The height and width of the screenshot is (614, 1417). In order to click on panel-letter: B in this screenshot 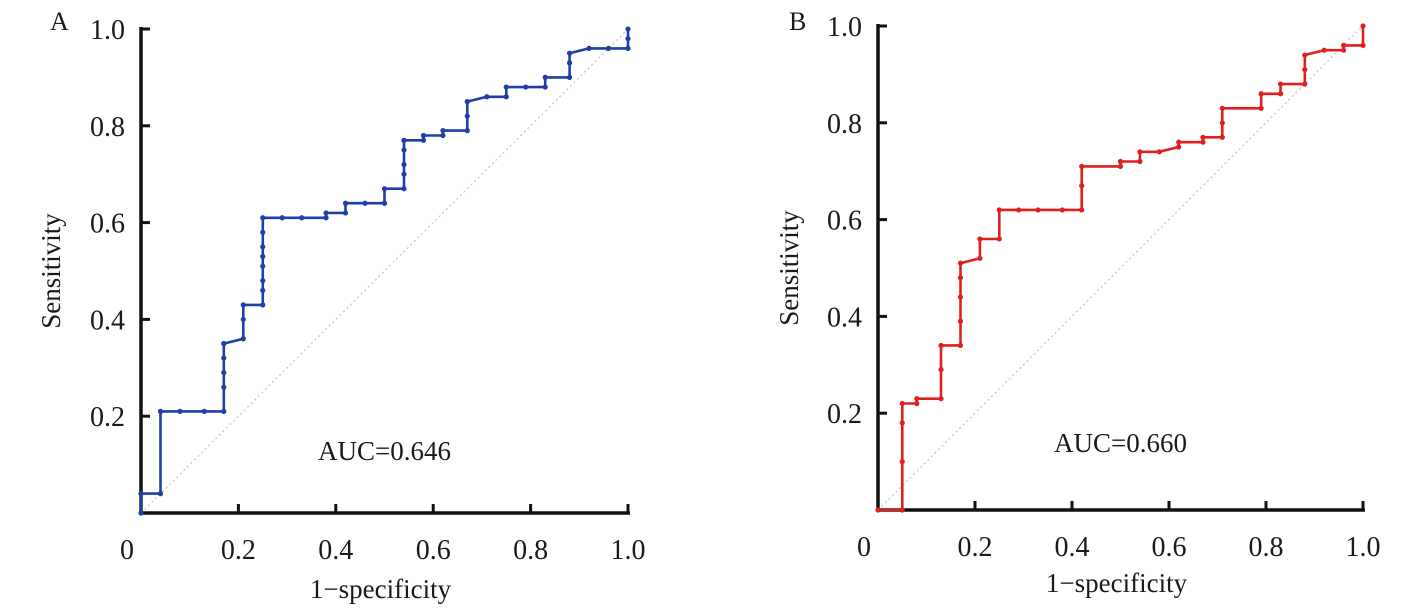, I will do `click(797, 21)`.